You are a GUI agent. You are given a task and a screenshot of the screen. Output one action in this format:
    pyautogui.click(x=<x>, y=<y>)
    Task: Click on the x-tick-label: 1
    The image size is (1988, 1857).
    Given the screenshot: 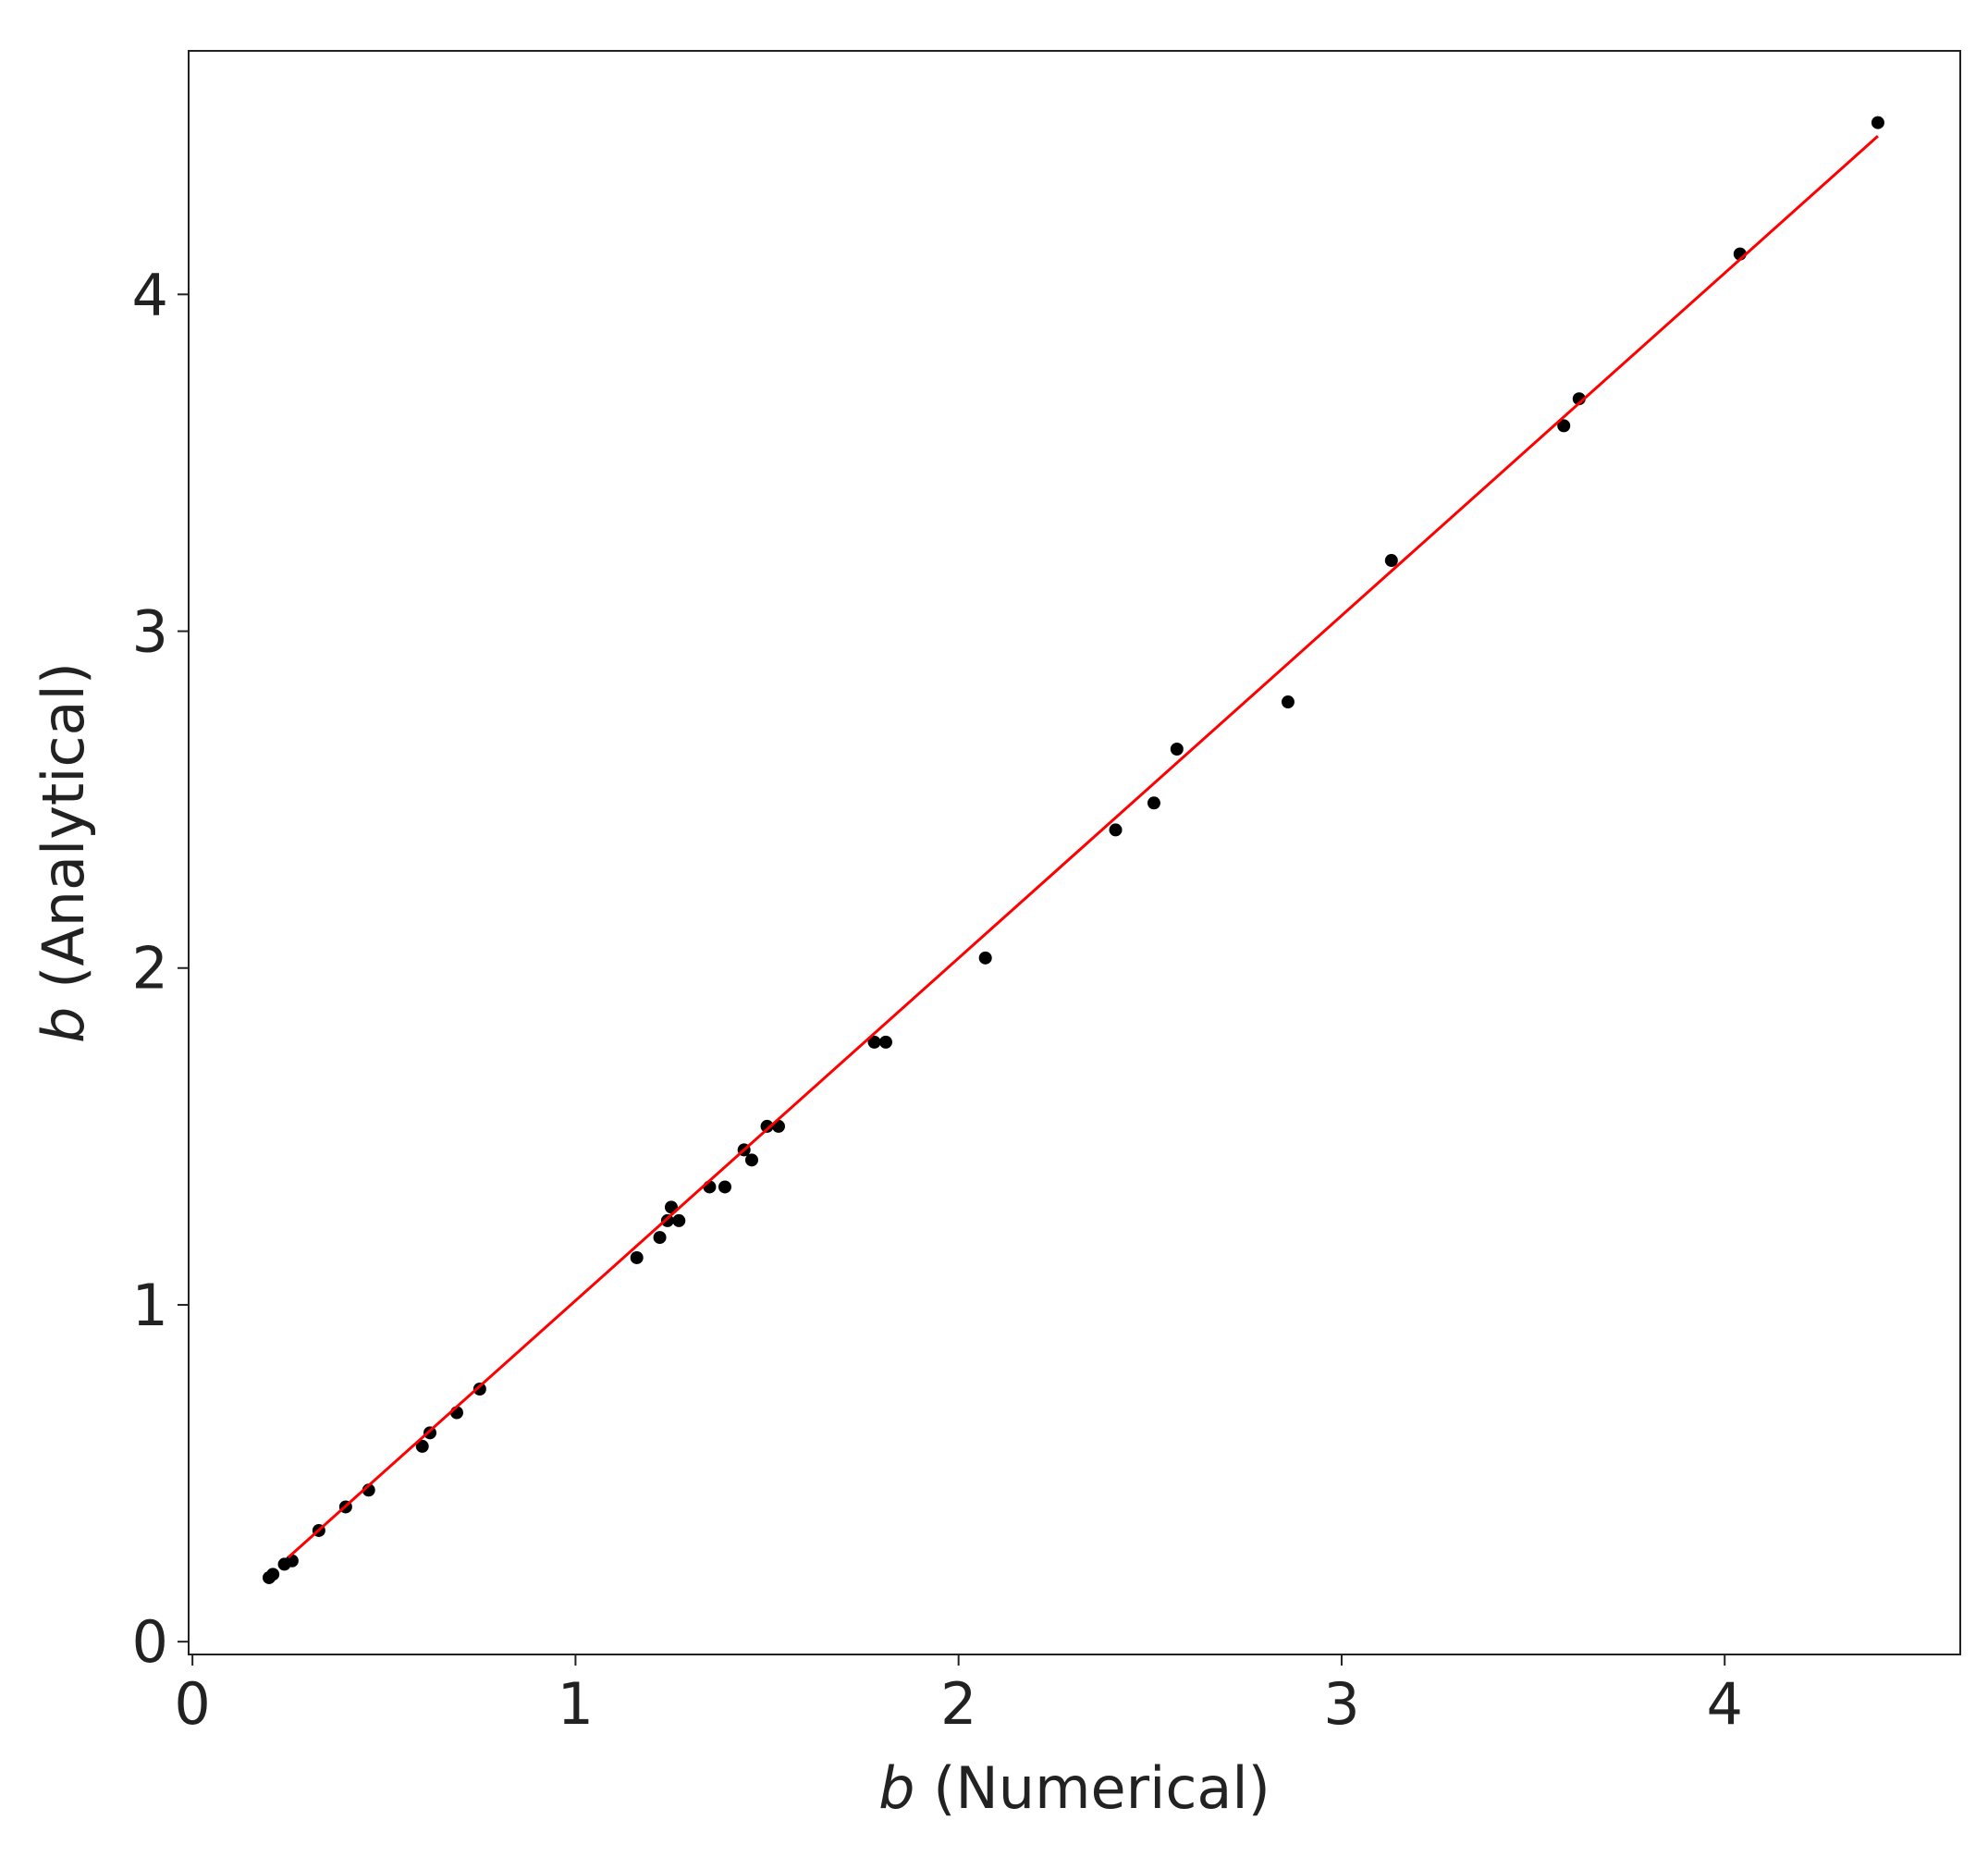 What is the action you would take?
    pyautogui.click(x=576, y=1704)
    